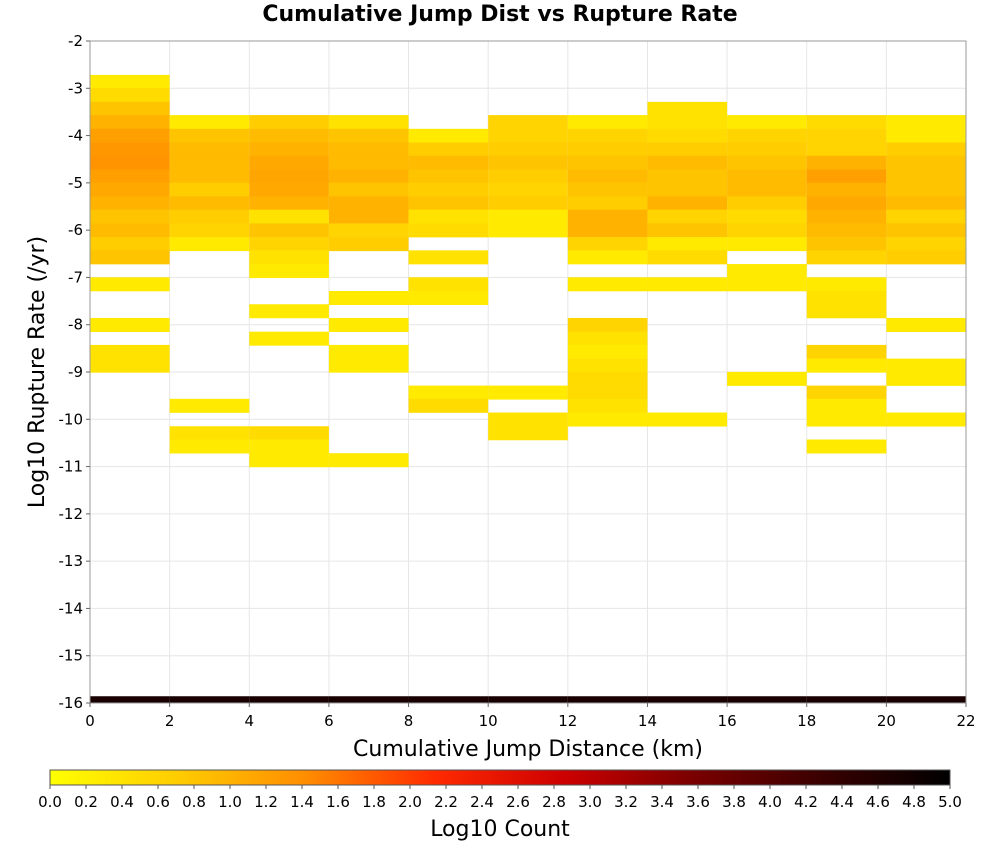 This screenshot has height=850, width=1000. What do you see at coordinates (554, 802) in the screenshot?
I see `colorbar-tick-label: 2.8` at bounding box center [554, 802].